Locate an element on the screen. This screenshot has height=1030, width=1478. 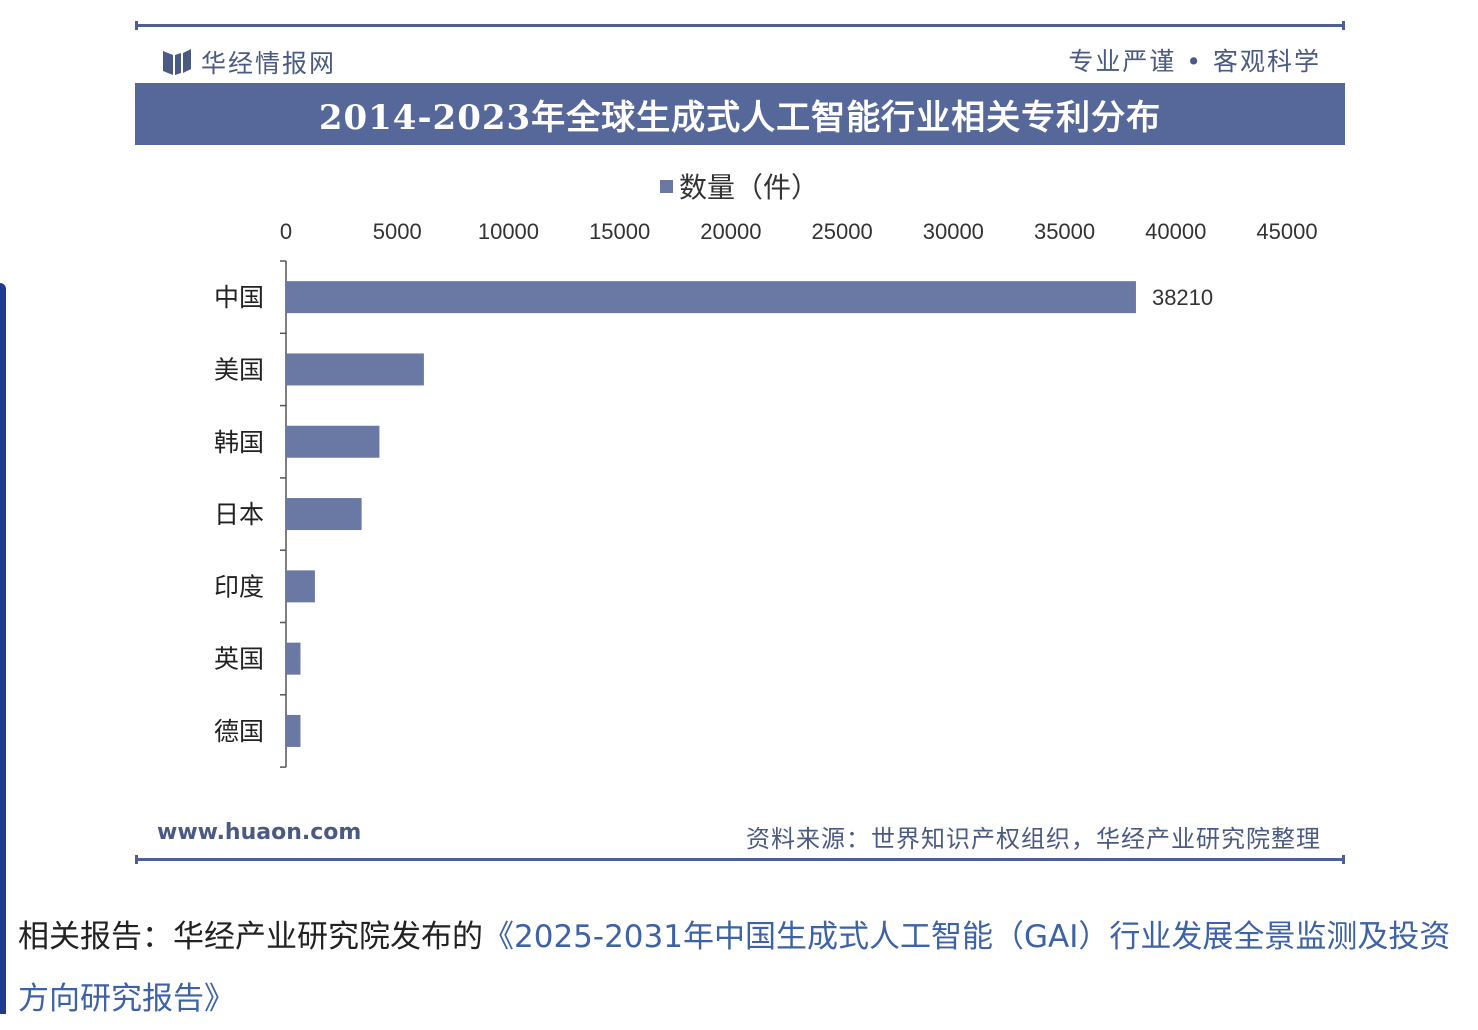
top-rule is located at coordinates (740, 25).